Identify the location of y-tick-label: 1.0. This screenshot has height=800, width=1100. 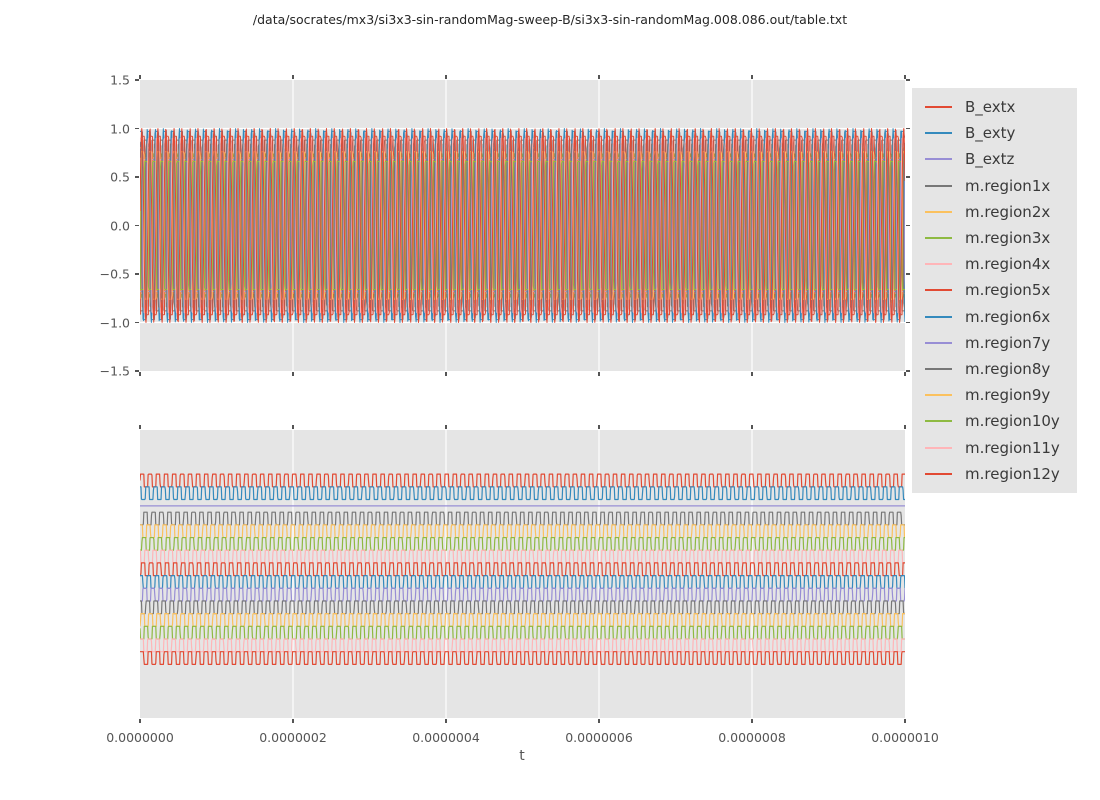
(120, 128).